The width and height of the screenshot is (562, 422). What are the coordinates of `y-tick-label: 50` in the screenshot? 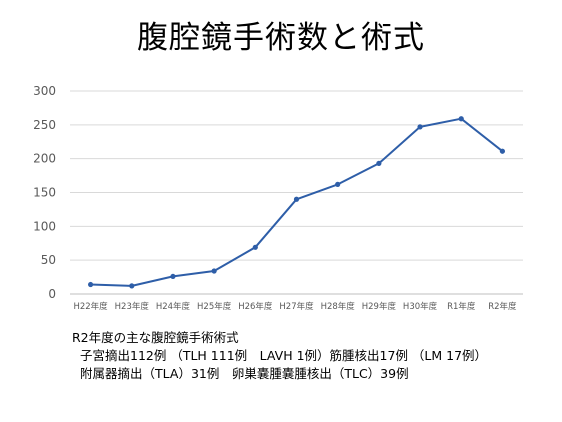 It's located at (48, 260).